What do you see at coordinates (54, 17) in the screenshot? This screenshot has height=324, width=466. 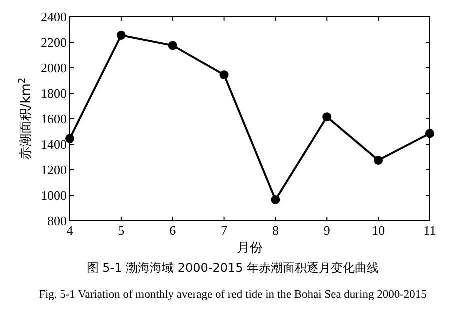 I see `y-tick-label: 2400` at bounding box center [54, 17].